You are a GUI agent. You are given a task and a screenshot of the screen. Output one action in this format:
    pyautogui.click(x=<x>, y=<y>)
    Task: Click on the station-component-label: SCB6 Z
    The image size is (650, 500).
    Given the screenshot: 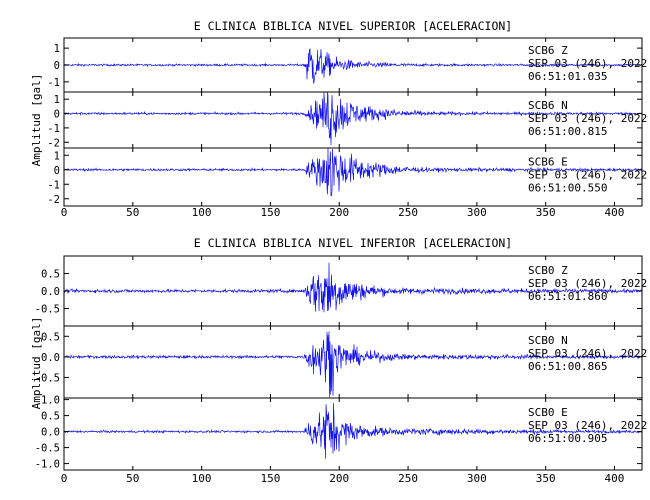 What is the action you would take?
    pyautogui.click(x=548, y=50)
    